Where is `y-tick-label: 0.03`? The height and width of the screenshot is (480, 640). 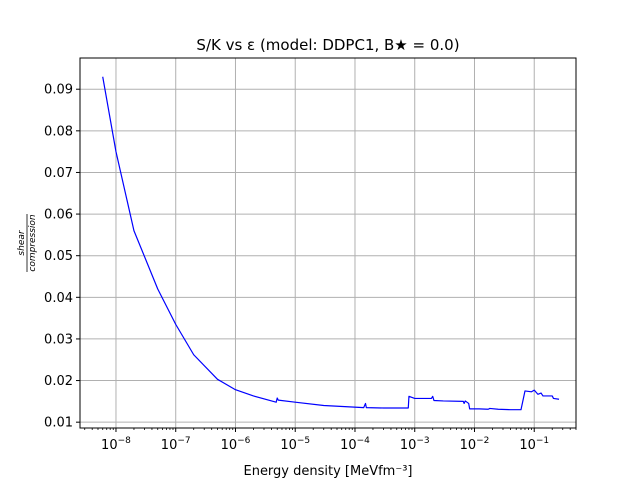
y-tick-label: 0.03 is located at coordinates (58, 339).